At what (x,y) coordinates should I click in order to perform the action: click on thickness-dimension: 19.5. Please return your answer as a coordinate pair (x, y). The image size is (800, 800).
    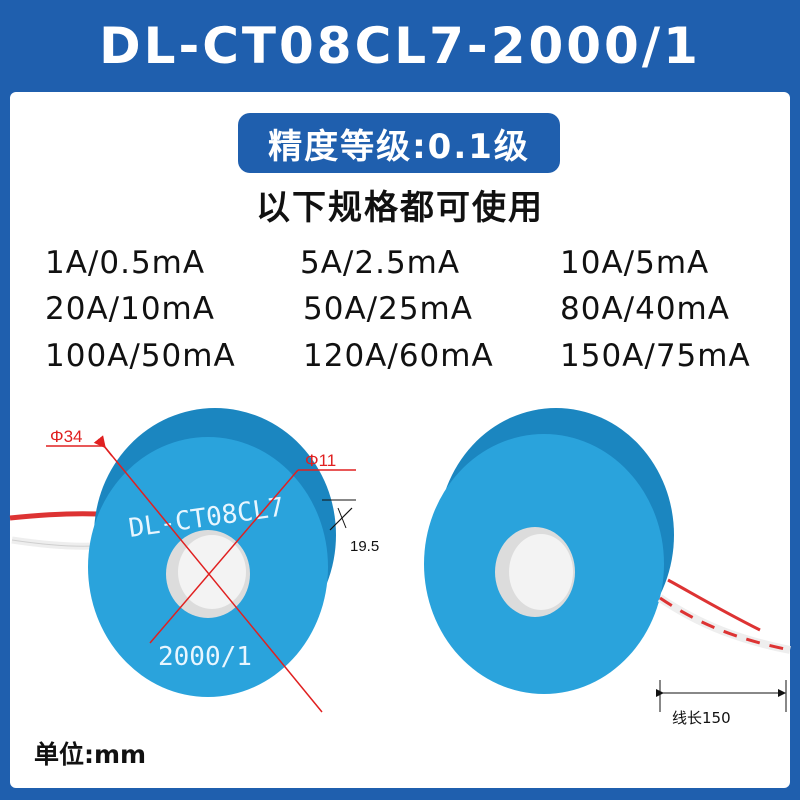
    Looking at the image, I should click on (350, 527).